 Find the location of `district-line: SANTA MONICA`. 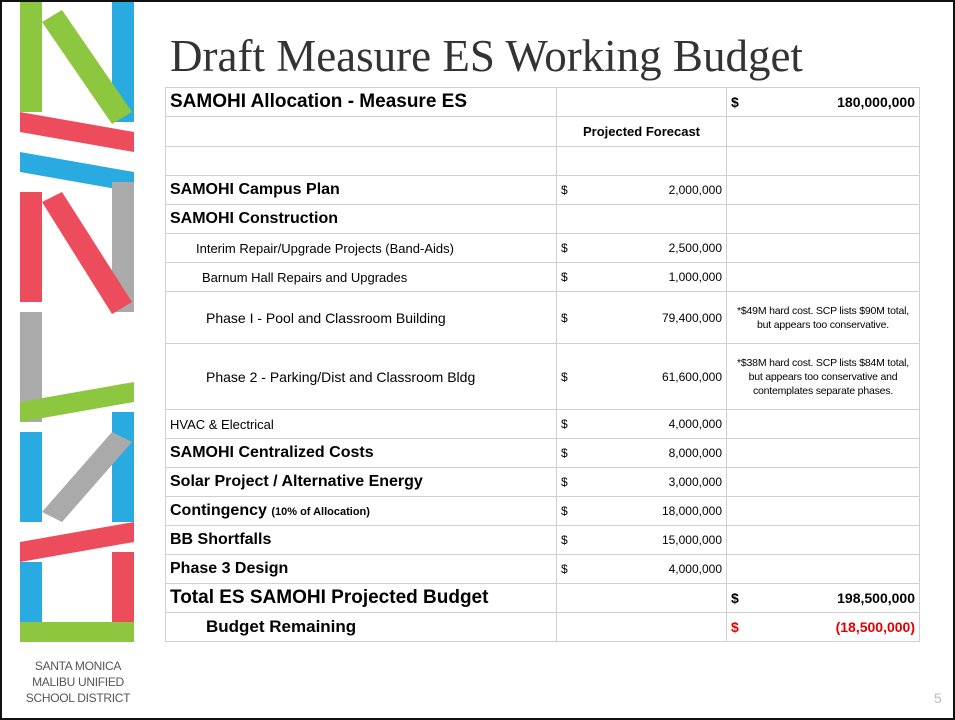

district-line: SANTA MONICA is located at coordinates (78, 666).